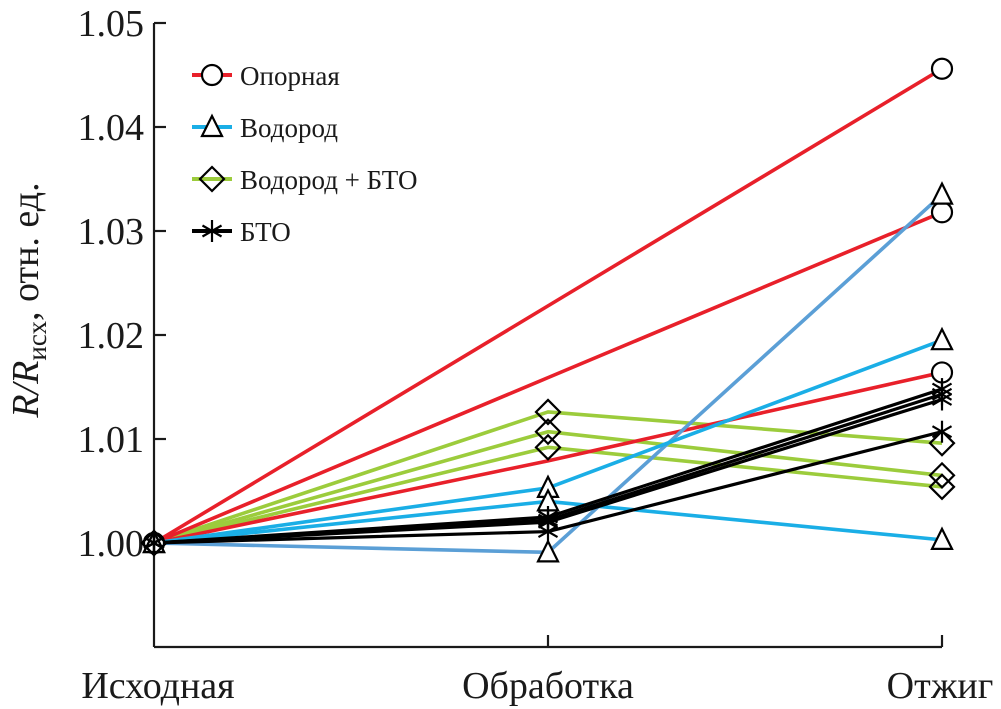  What do you see at coordinates (111, 128) in the screenshot?
I see `y-tick-label: 1.04` at bounding box center [111, 128].